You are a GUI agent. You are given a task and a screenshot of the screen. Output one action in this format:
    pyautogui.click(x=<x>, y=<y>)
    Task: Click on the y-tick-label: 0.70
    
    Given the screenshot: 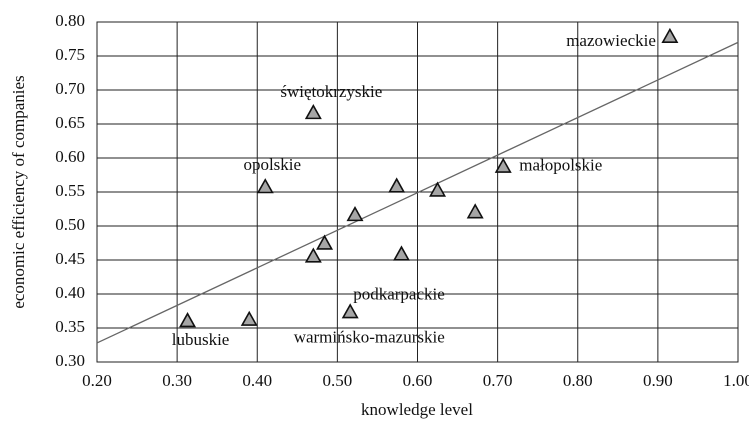 What is the action you would take?
    pyautogui.click(x=70, y=88)
    